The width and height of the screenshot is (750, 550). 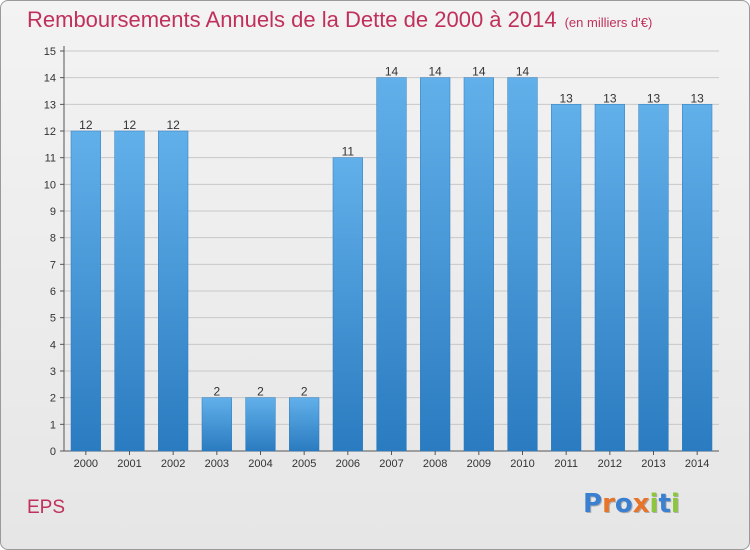 I want to click on bar-2005, so click(x=304, y=424).